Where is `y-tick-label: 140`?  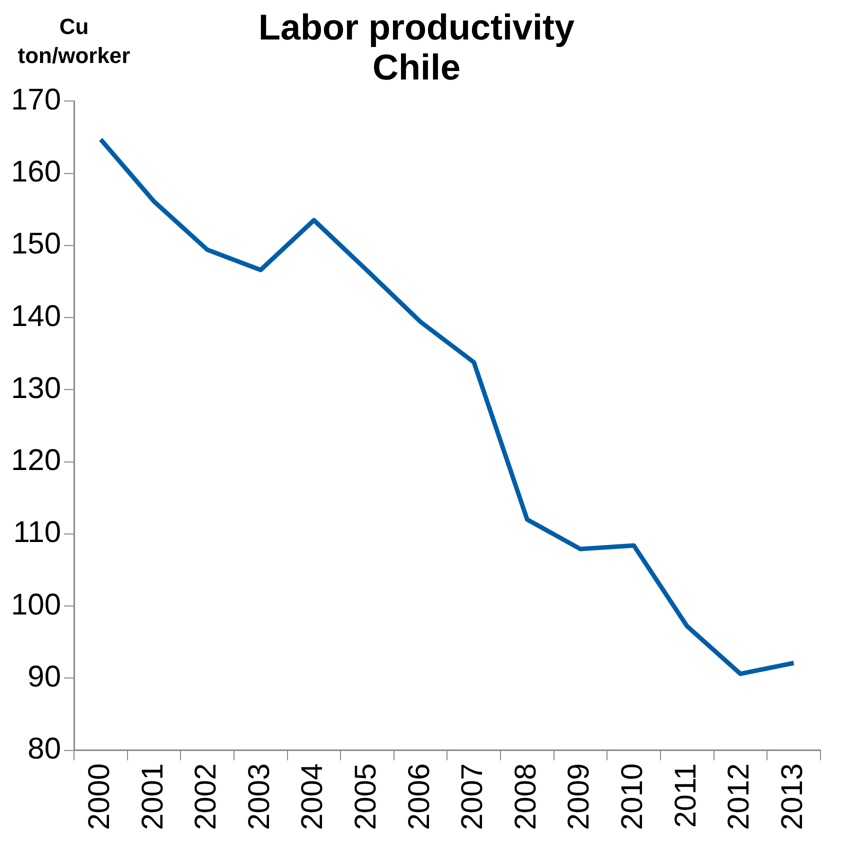
y-tick-label: 140 is located at coordinates (36, 316).